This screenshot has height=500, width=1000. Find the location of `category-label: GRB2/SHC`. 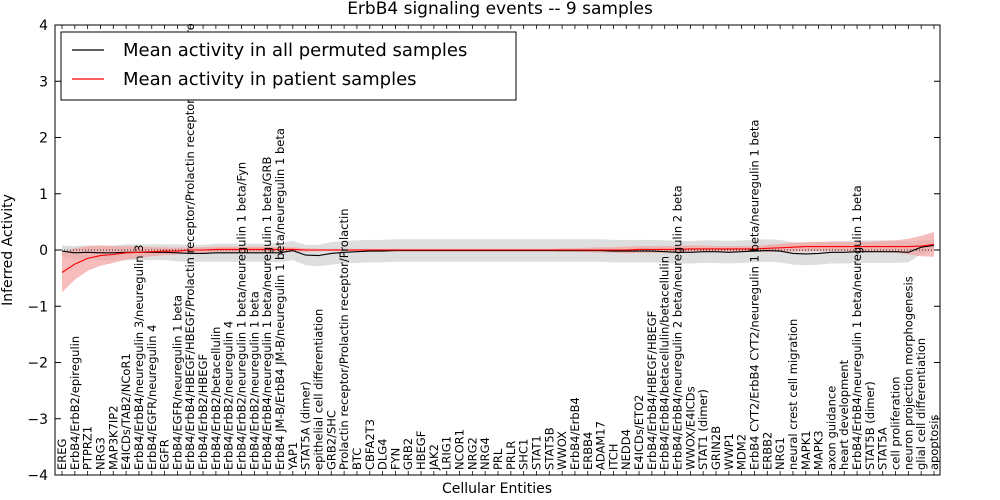

category-label: GRB2/SHC is located at coordinates (331, 440).